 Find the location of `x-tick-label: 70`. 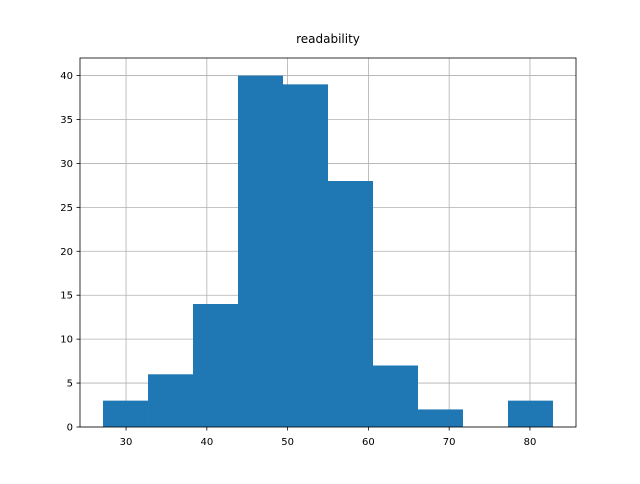

x-tick-label: 70 is located at coordinates (449, 442).